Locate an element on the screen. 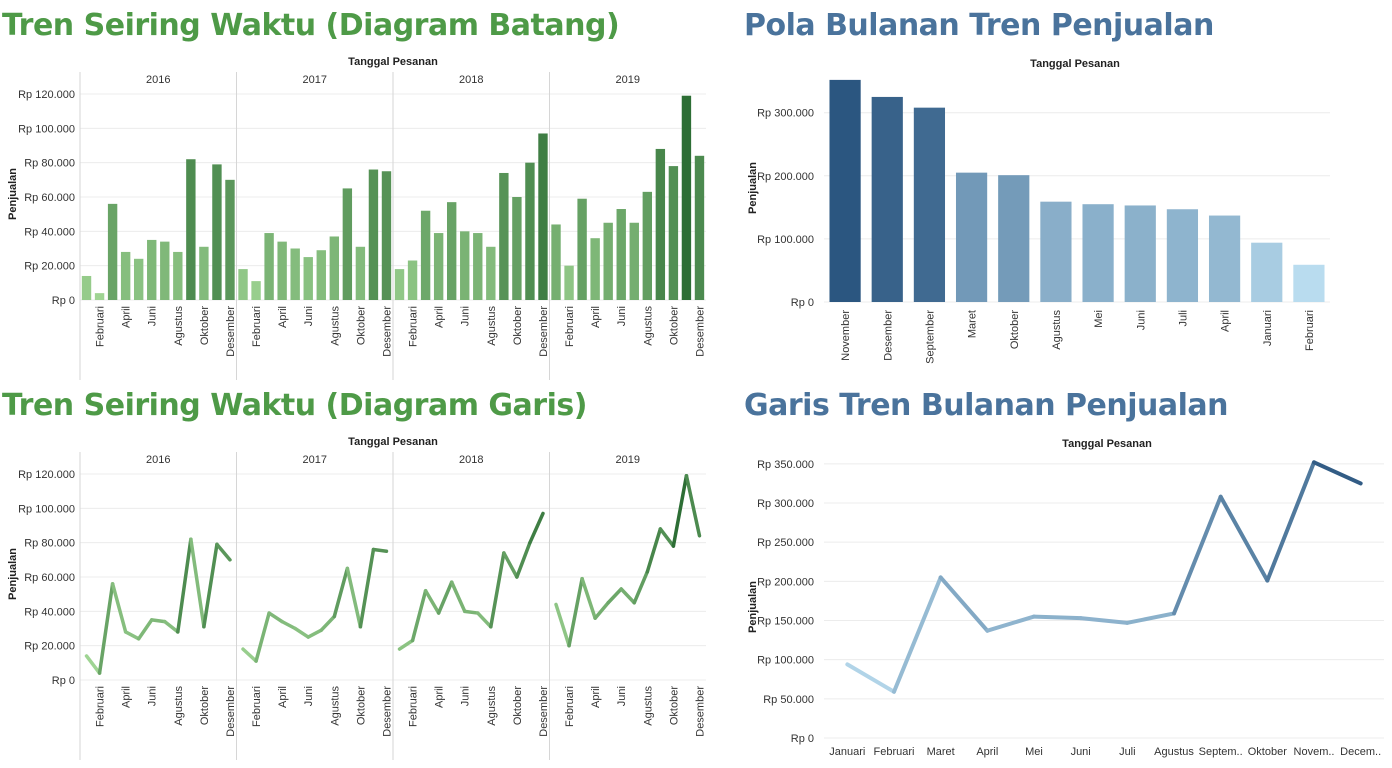 The image size is (1392, 768). y-axis-label: Penjualan is located at coordinates (13, 194).